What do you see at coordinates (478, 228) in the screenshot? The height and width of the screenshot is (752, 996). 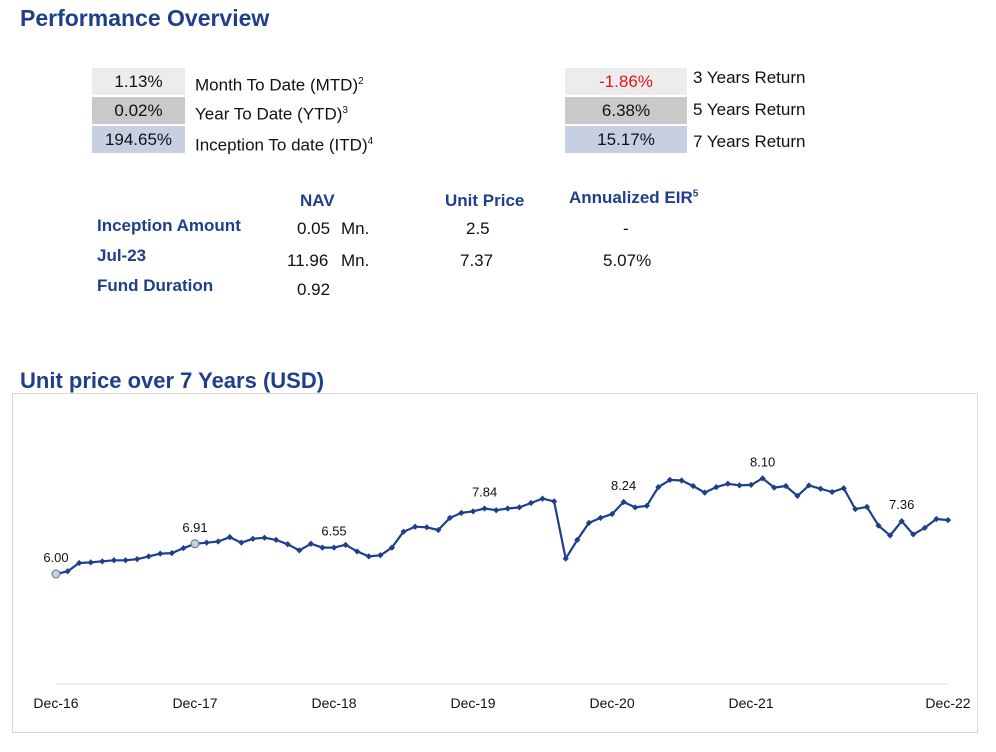 I see `inception-price: 2.5` at bounding box center [478, 228].